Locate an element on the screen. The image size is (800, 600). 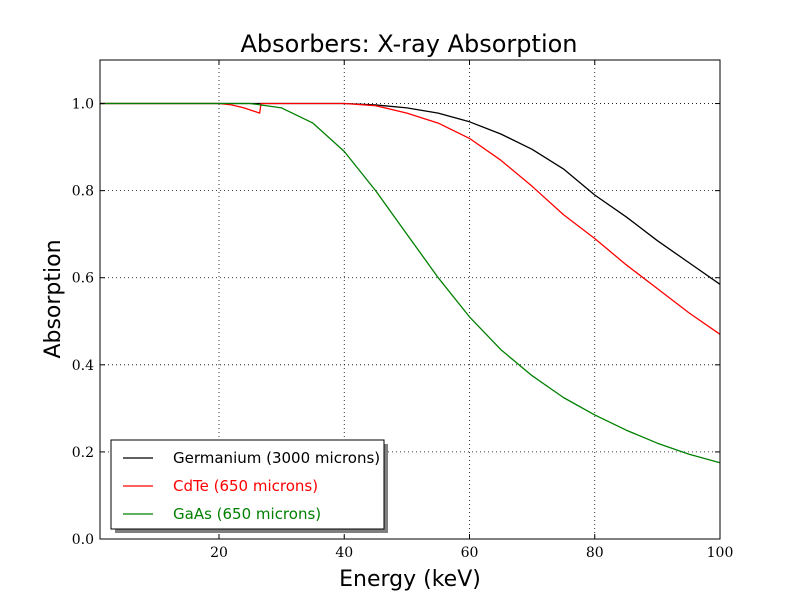
legend-box is located at coordinates (247, 484).